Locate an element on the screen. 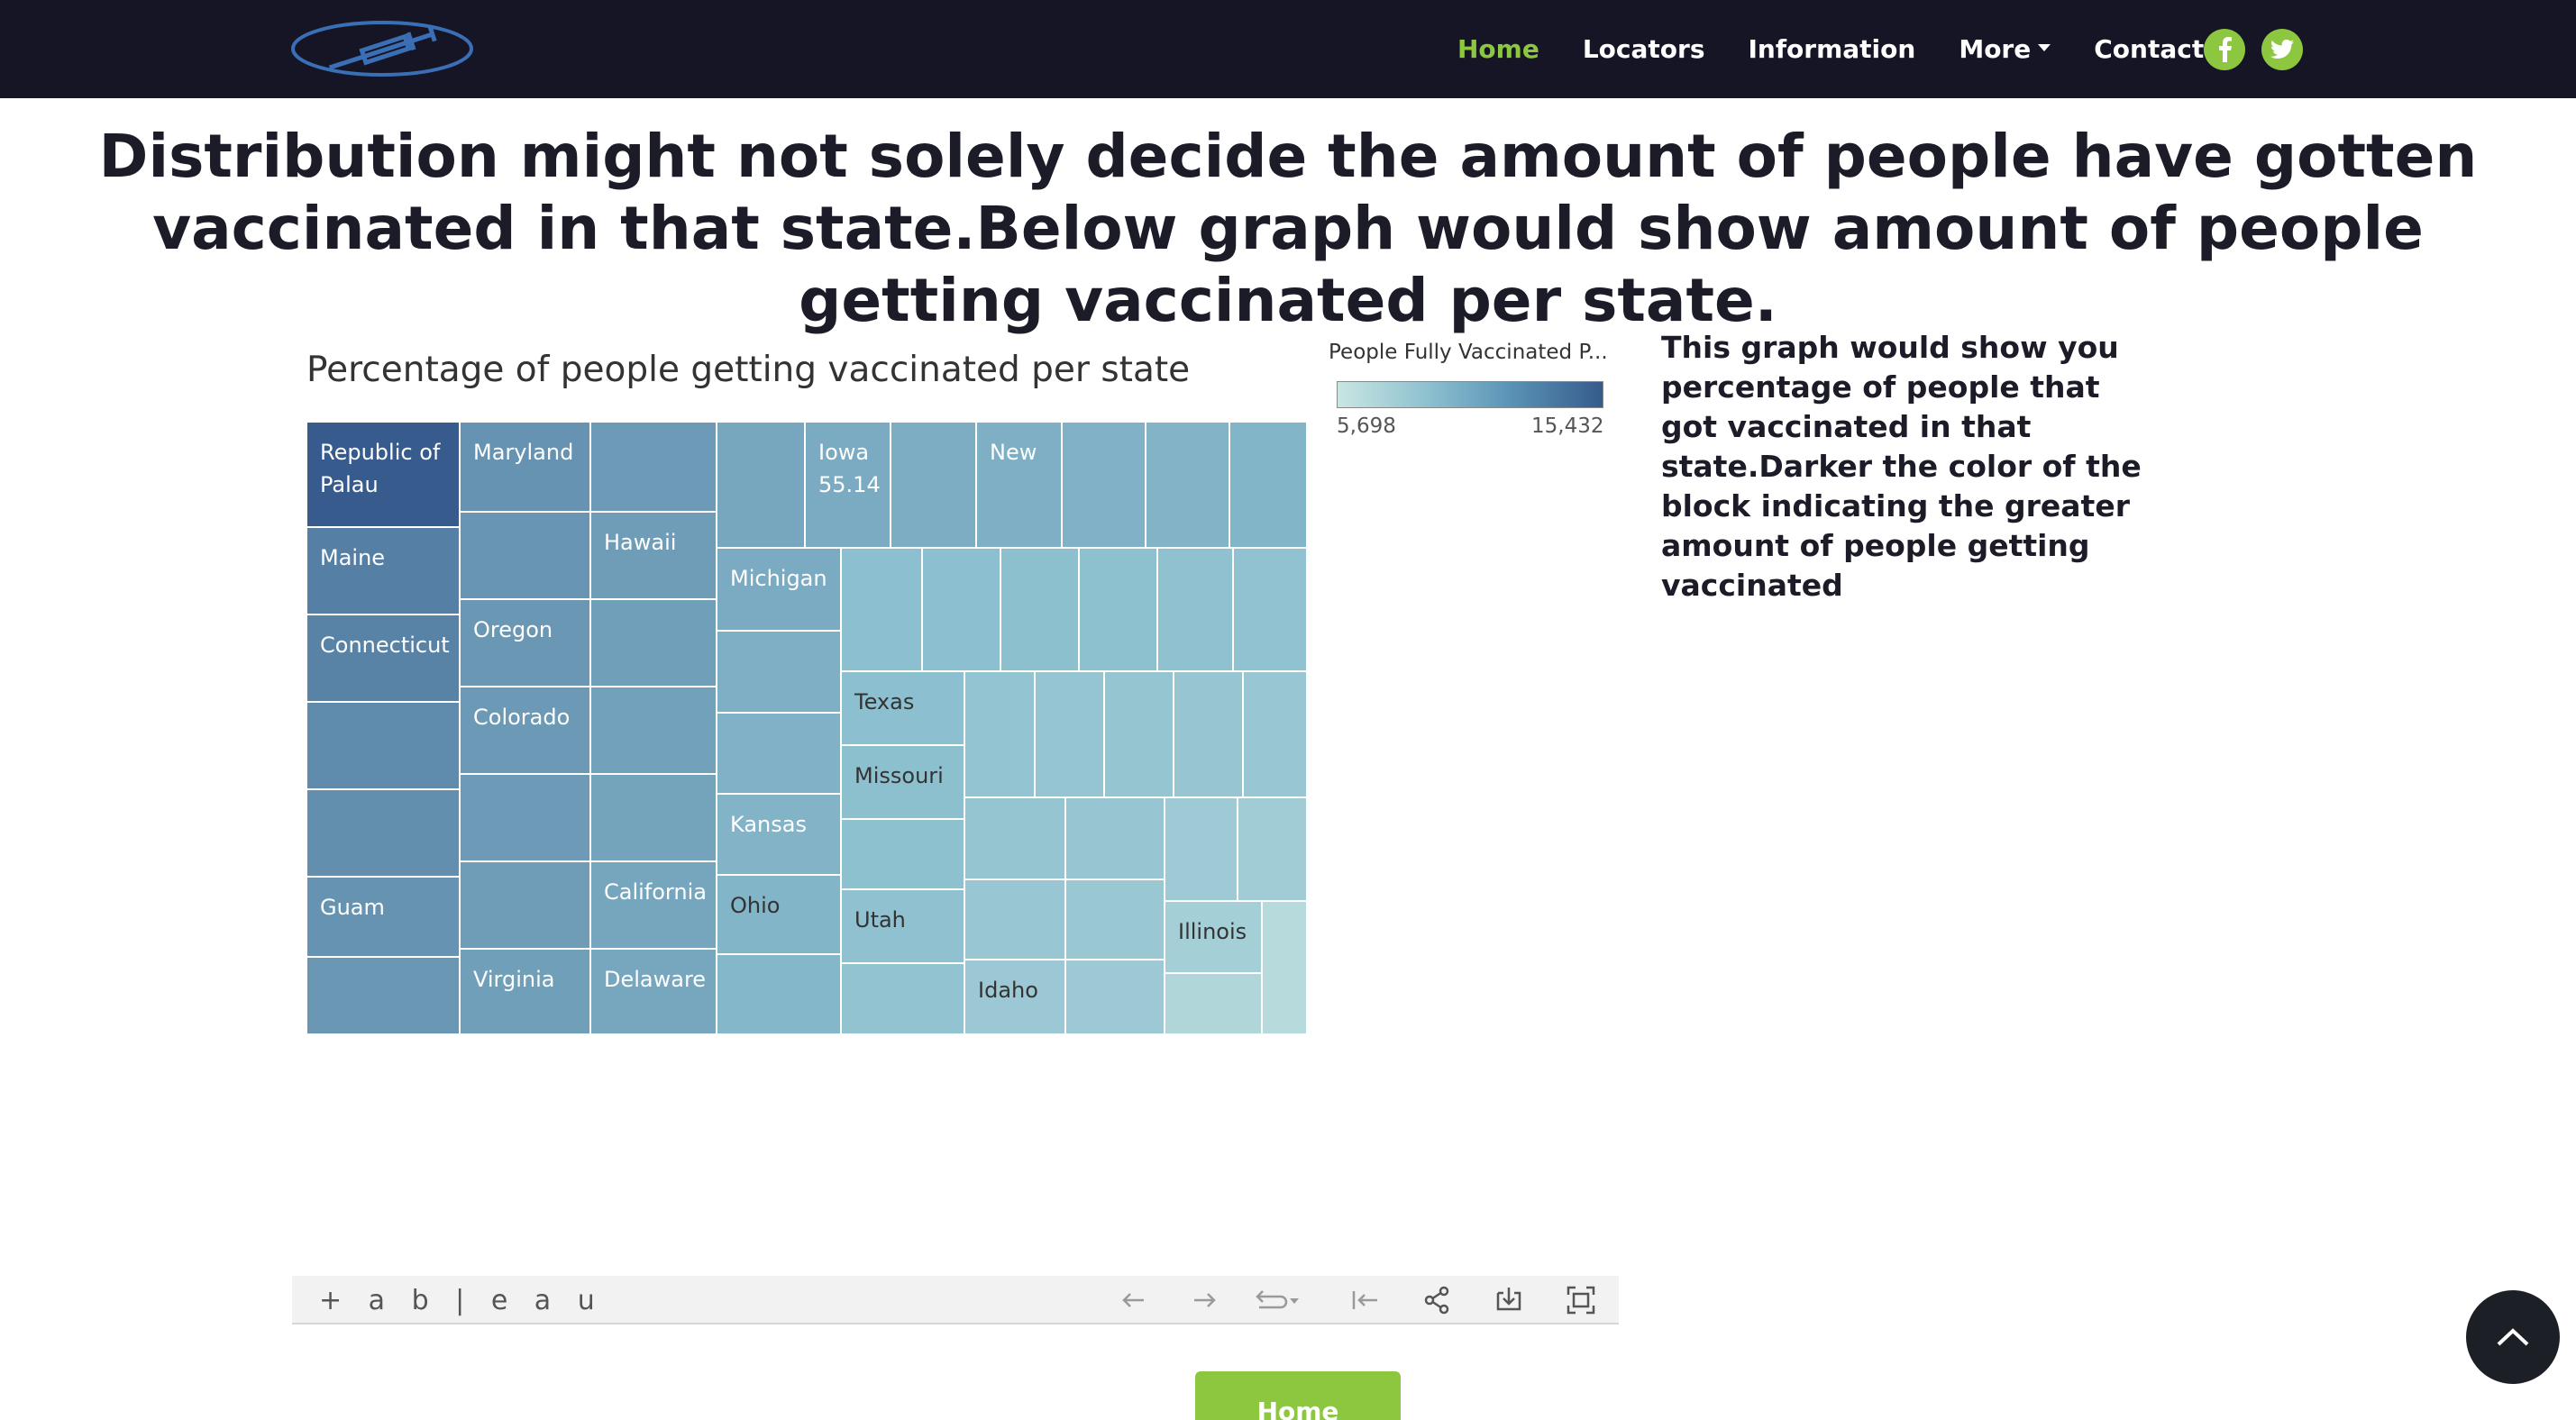  home-button: Home is located at coordinates (1298, 1395).